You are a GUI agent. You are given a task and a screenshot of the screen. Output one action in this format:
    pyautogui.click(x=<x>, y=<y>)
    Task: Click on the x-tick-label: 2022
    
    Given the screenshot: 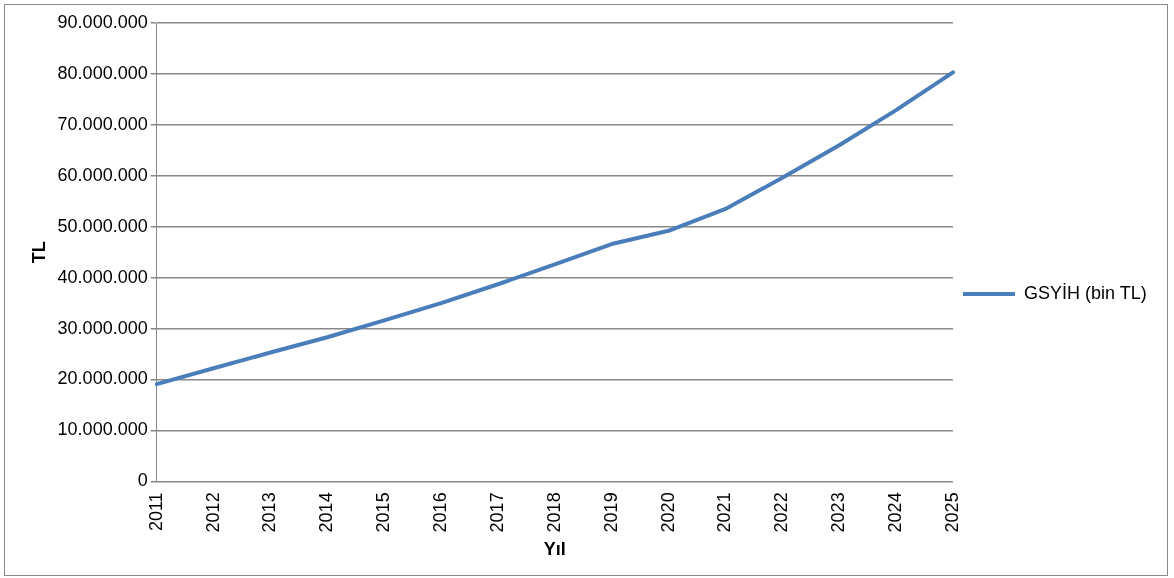 What is the action you would take?
    pyautogui.click(x=781, y=512)
    